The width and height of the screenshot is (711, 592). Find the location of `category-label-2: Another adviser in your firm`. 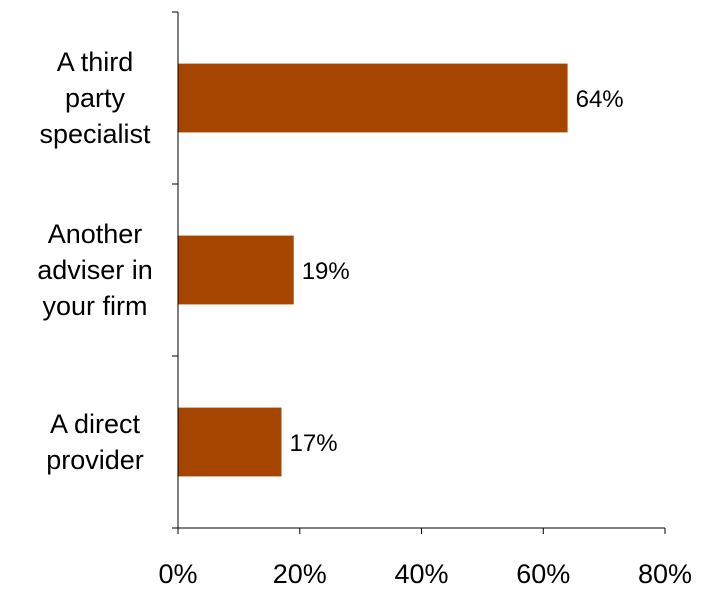

category-label-2: Another adviser in your firm is located at coordinates (95, 270).